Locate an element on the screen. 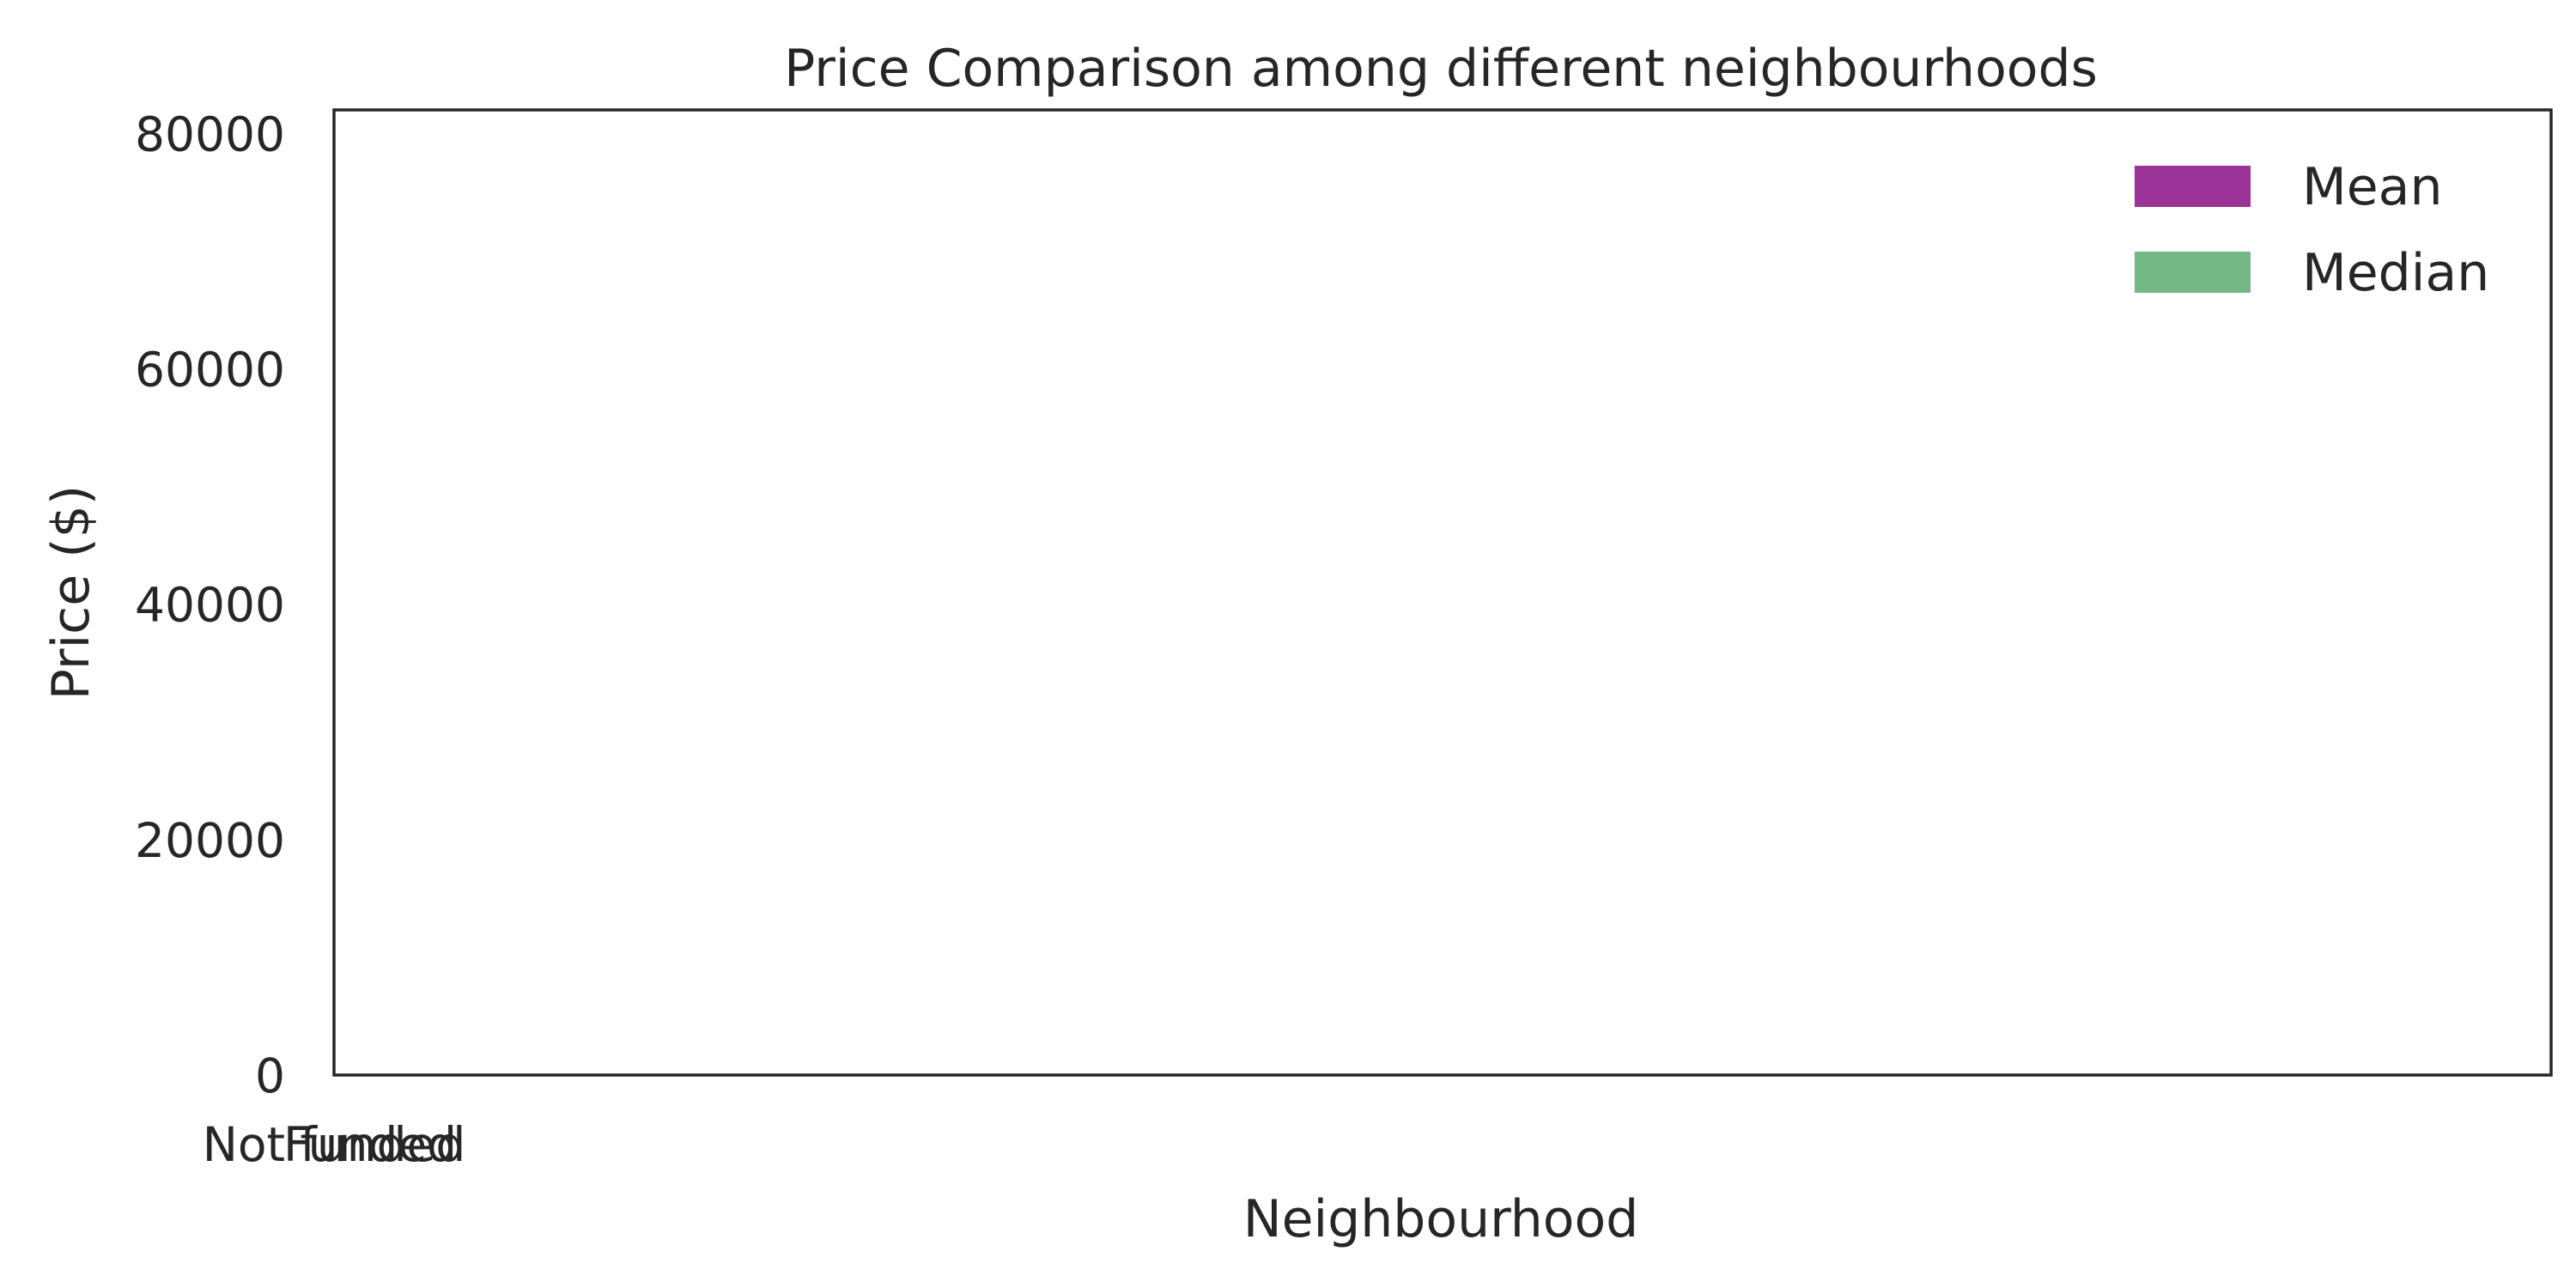 This screenshot has height=1288, width=2576. x-tick-label: Funded is located at coordinates (370, 1144).